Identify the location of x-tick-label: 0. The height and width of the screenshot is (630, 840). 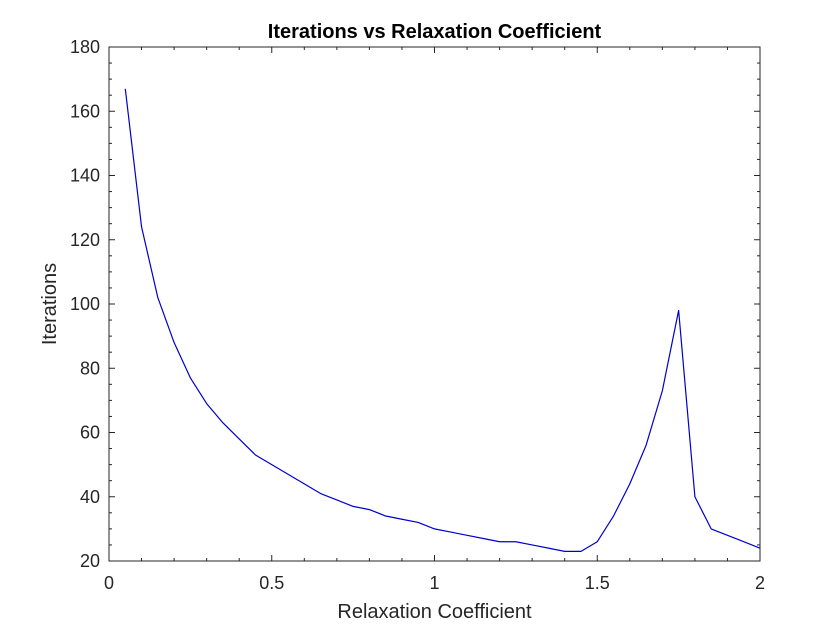
(109, 583).